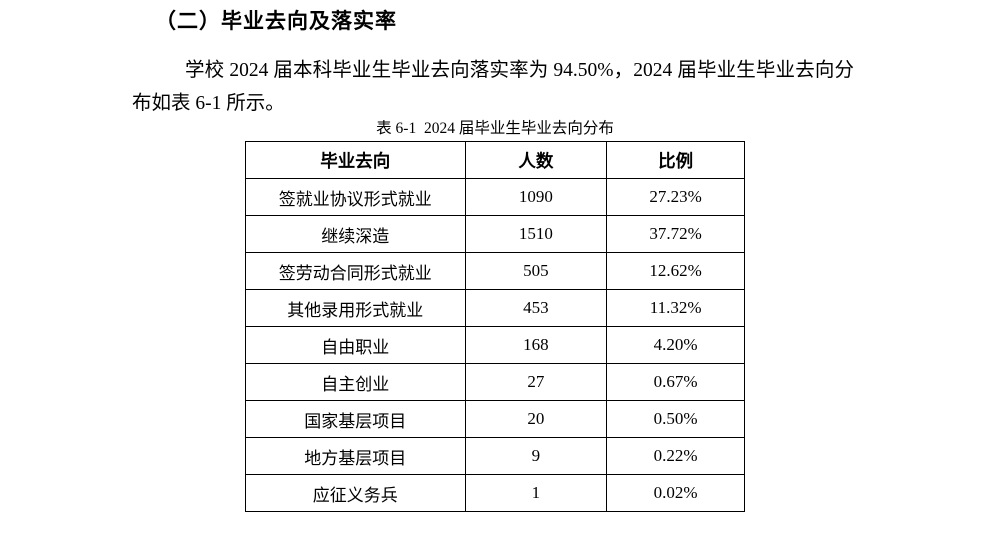 The image size is (989, 541). I want to click on table-row: 自由职业 168 4.20%, so click(495, 345).